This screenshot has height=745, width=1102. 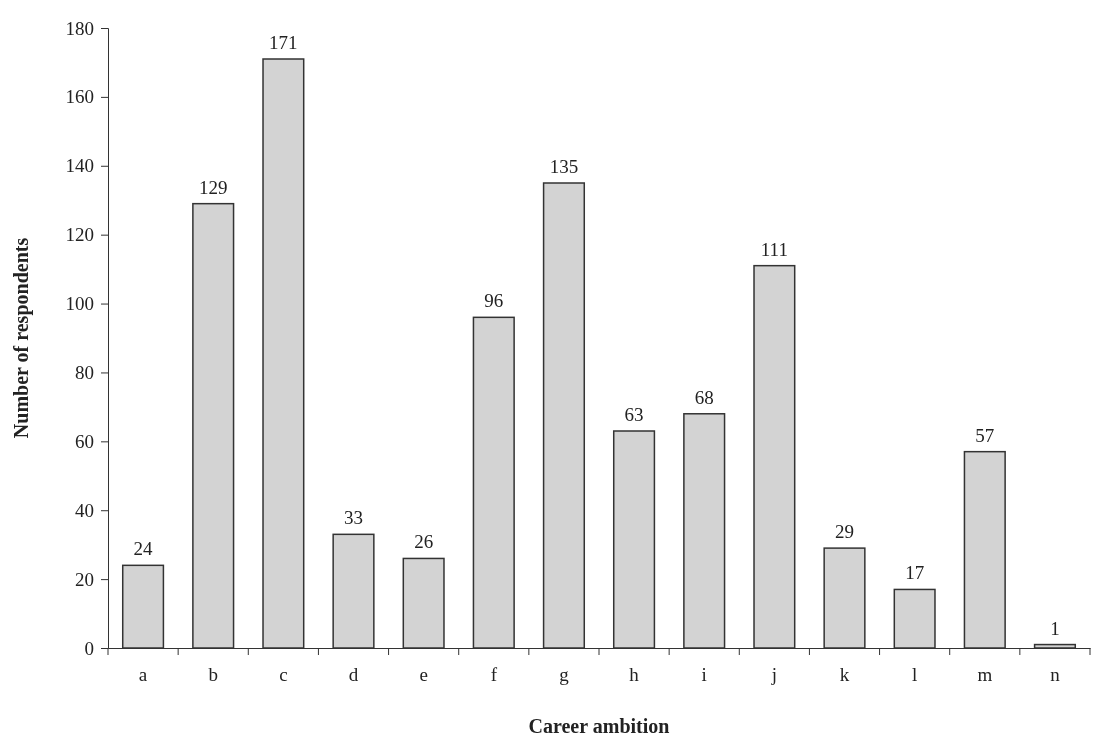 What do you see at coordinates (915, 675) in the screenshot?
I see `x-tick-label: l` at bounding box center [915, 675].